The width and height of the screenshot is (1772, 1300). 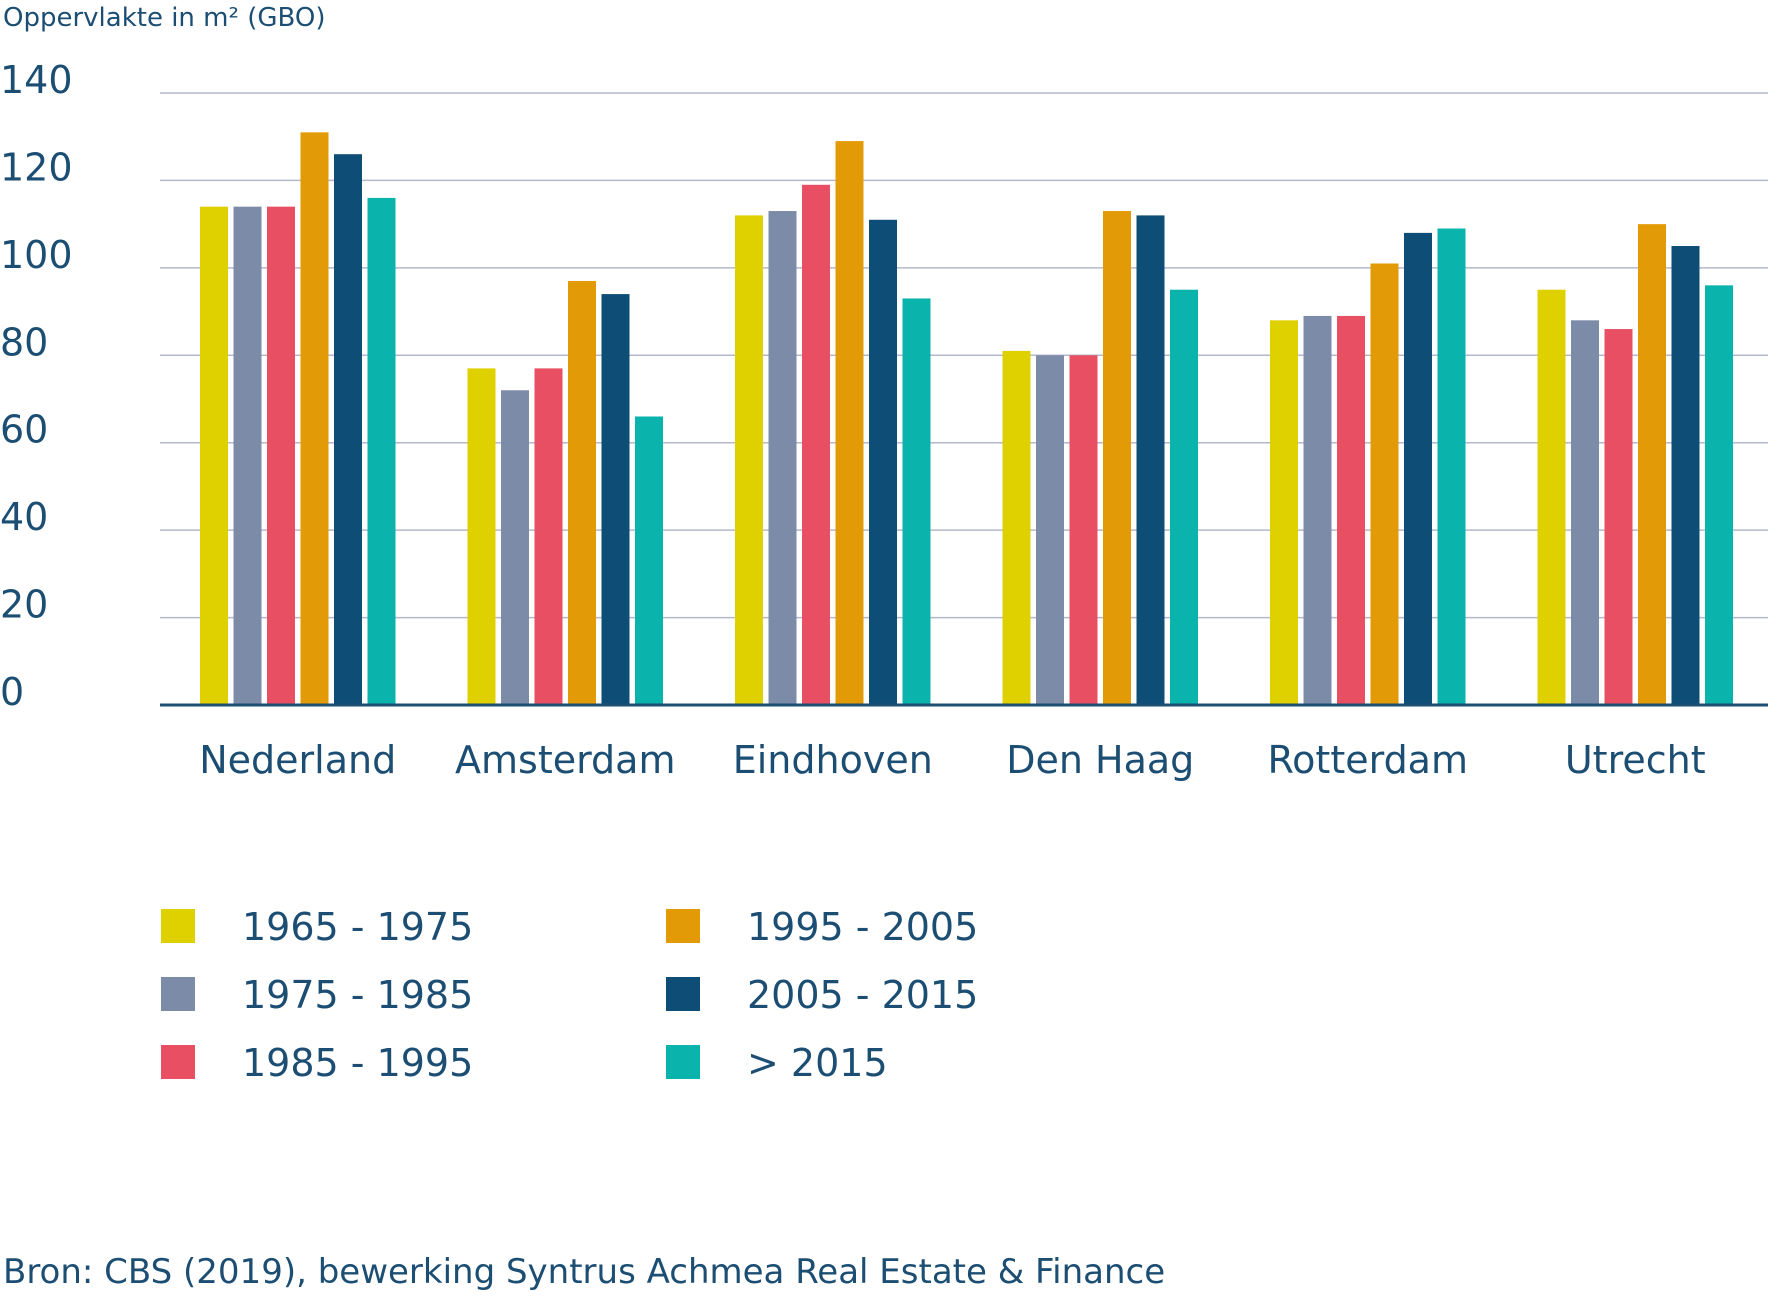 I want to click on y-tick-label: 60, so click(x=24, y=430).